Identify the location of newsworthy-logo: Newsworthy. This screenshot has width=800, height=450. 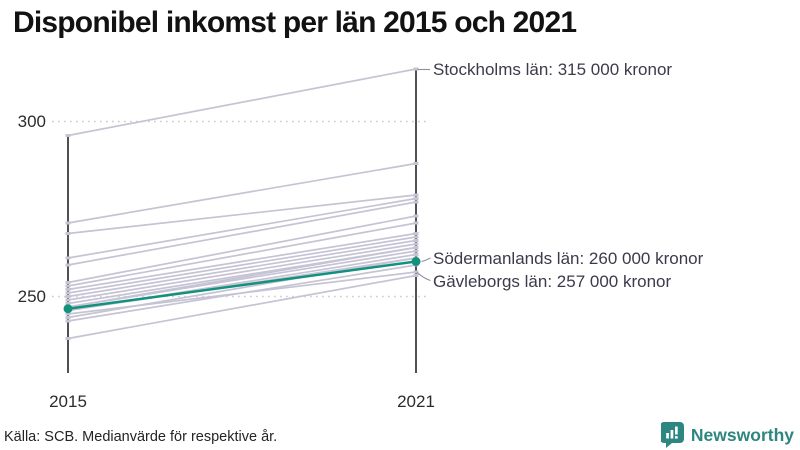
(726, 435).